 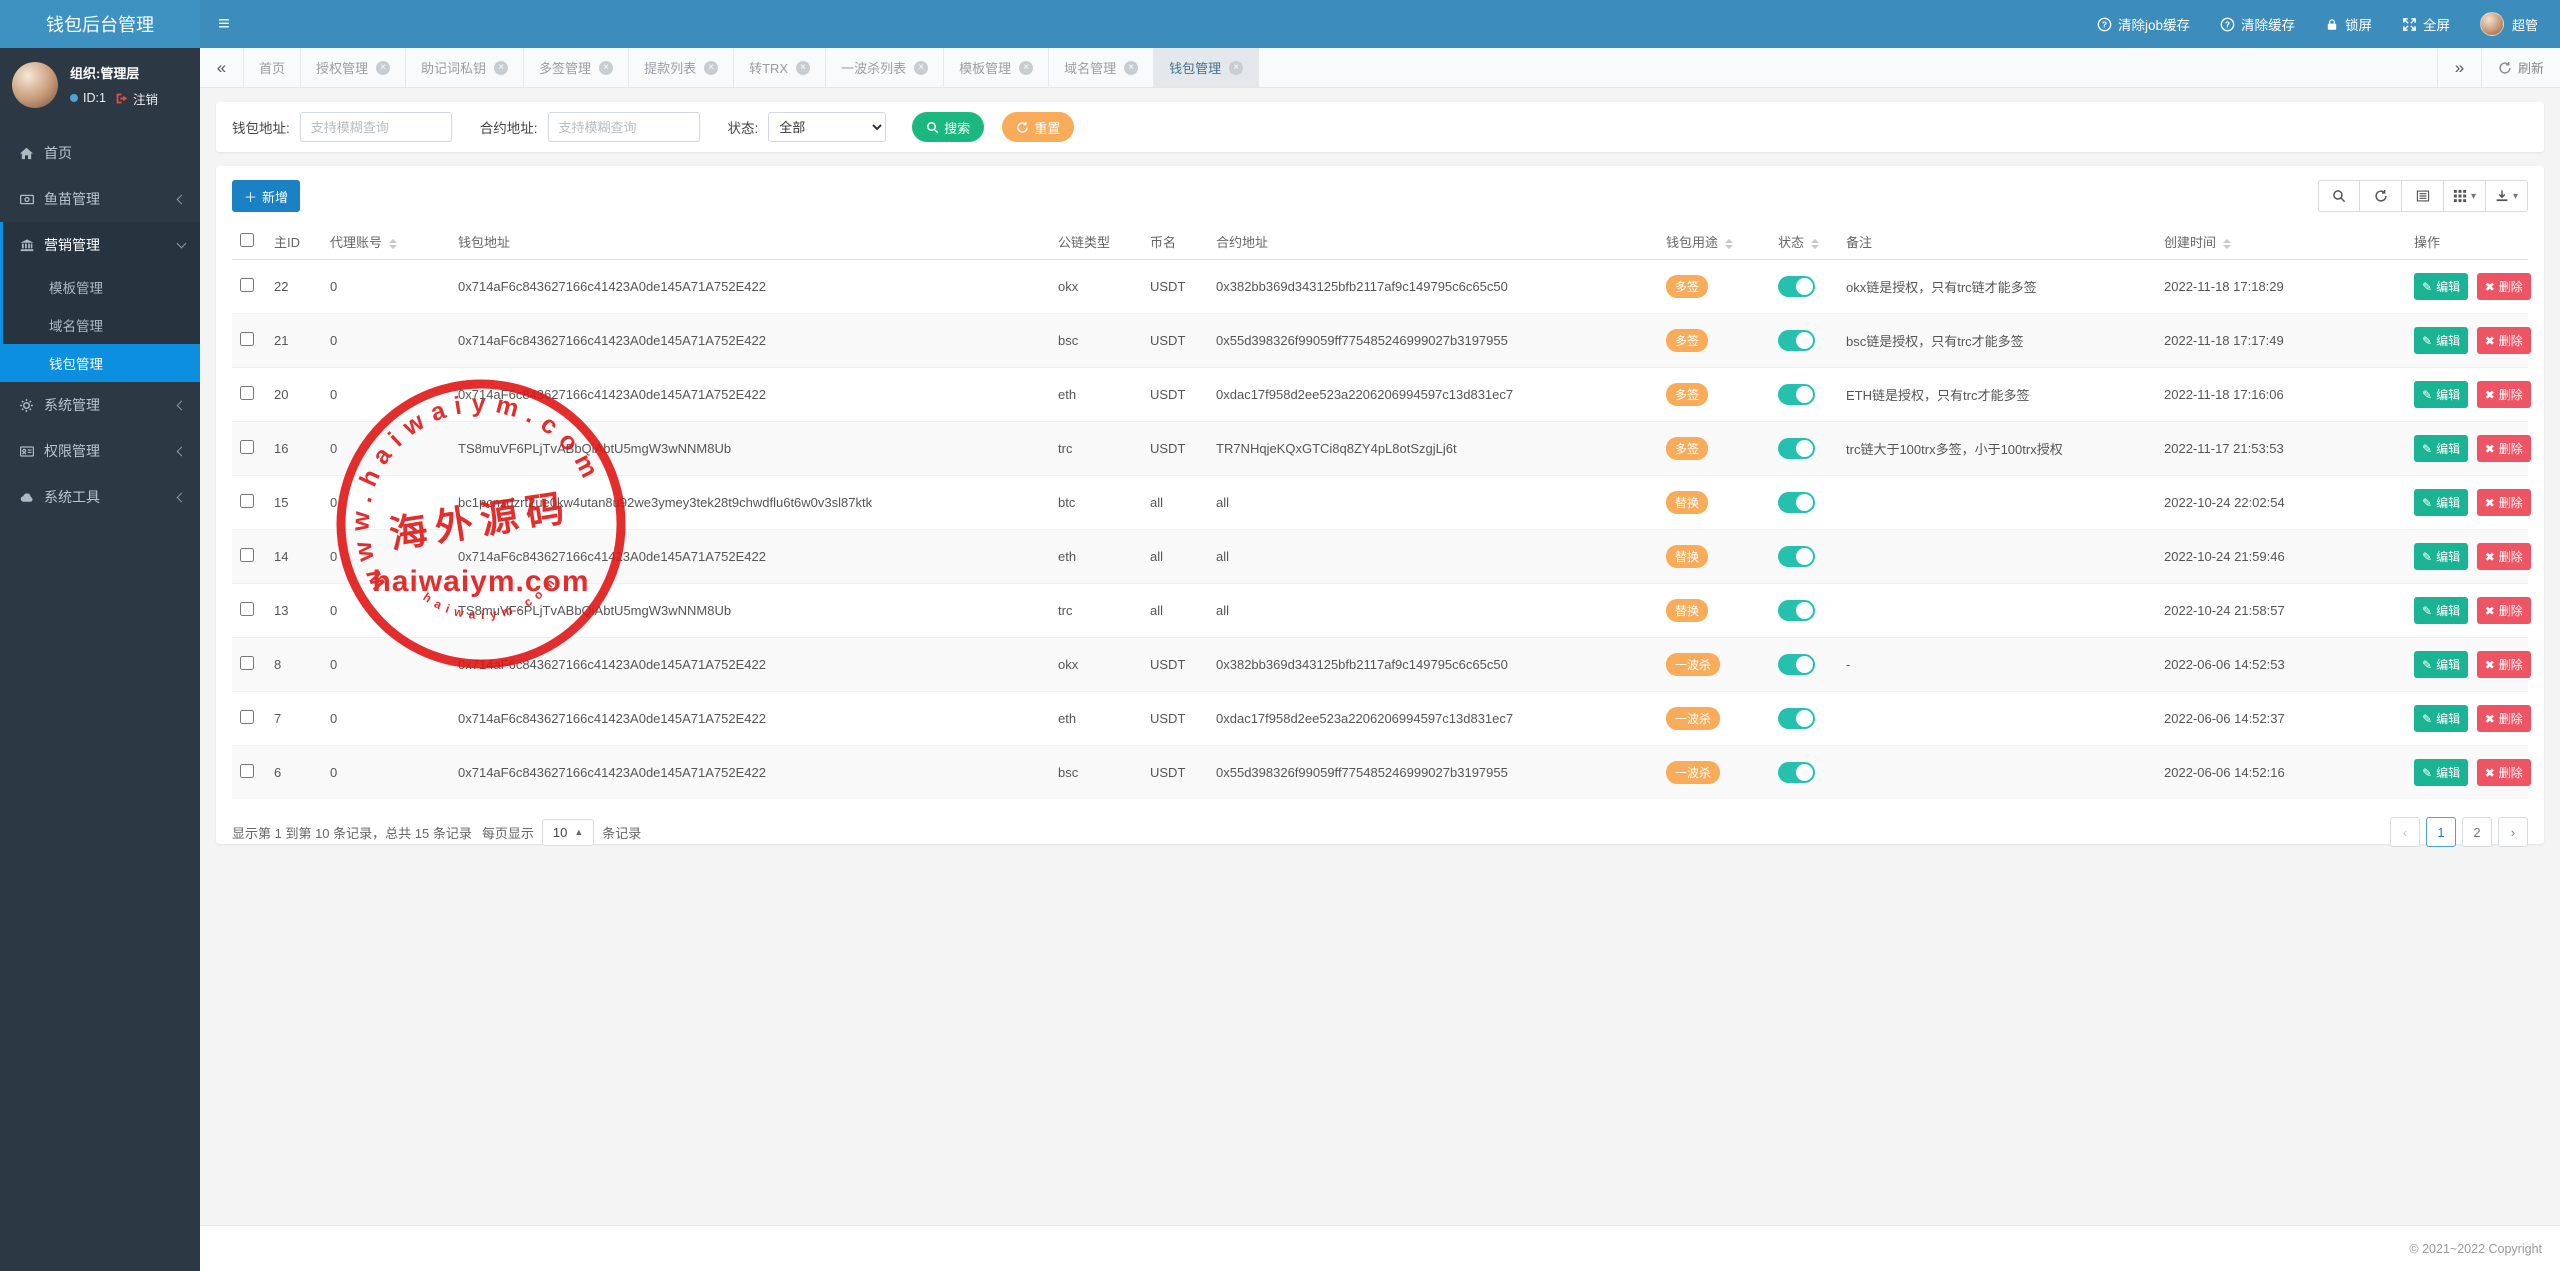 What do you see at coordinates (780, 67) in the screenshot?
I see `tab-transfer-trx: 转TRX ×` at bounding box center [780, 67].